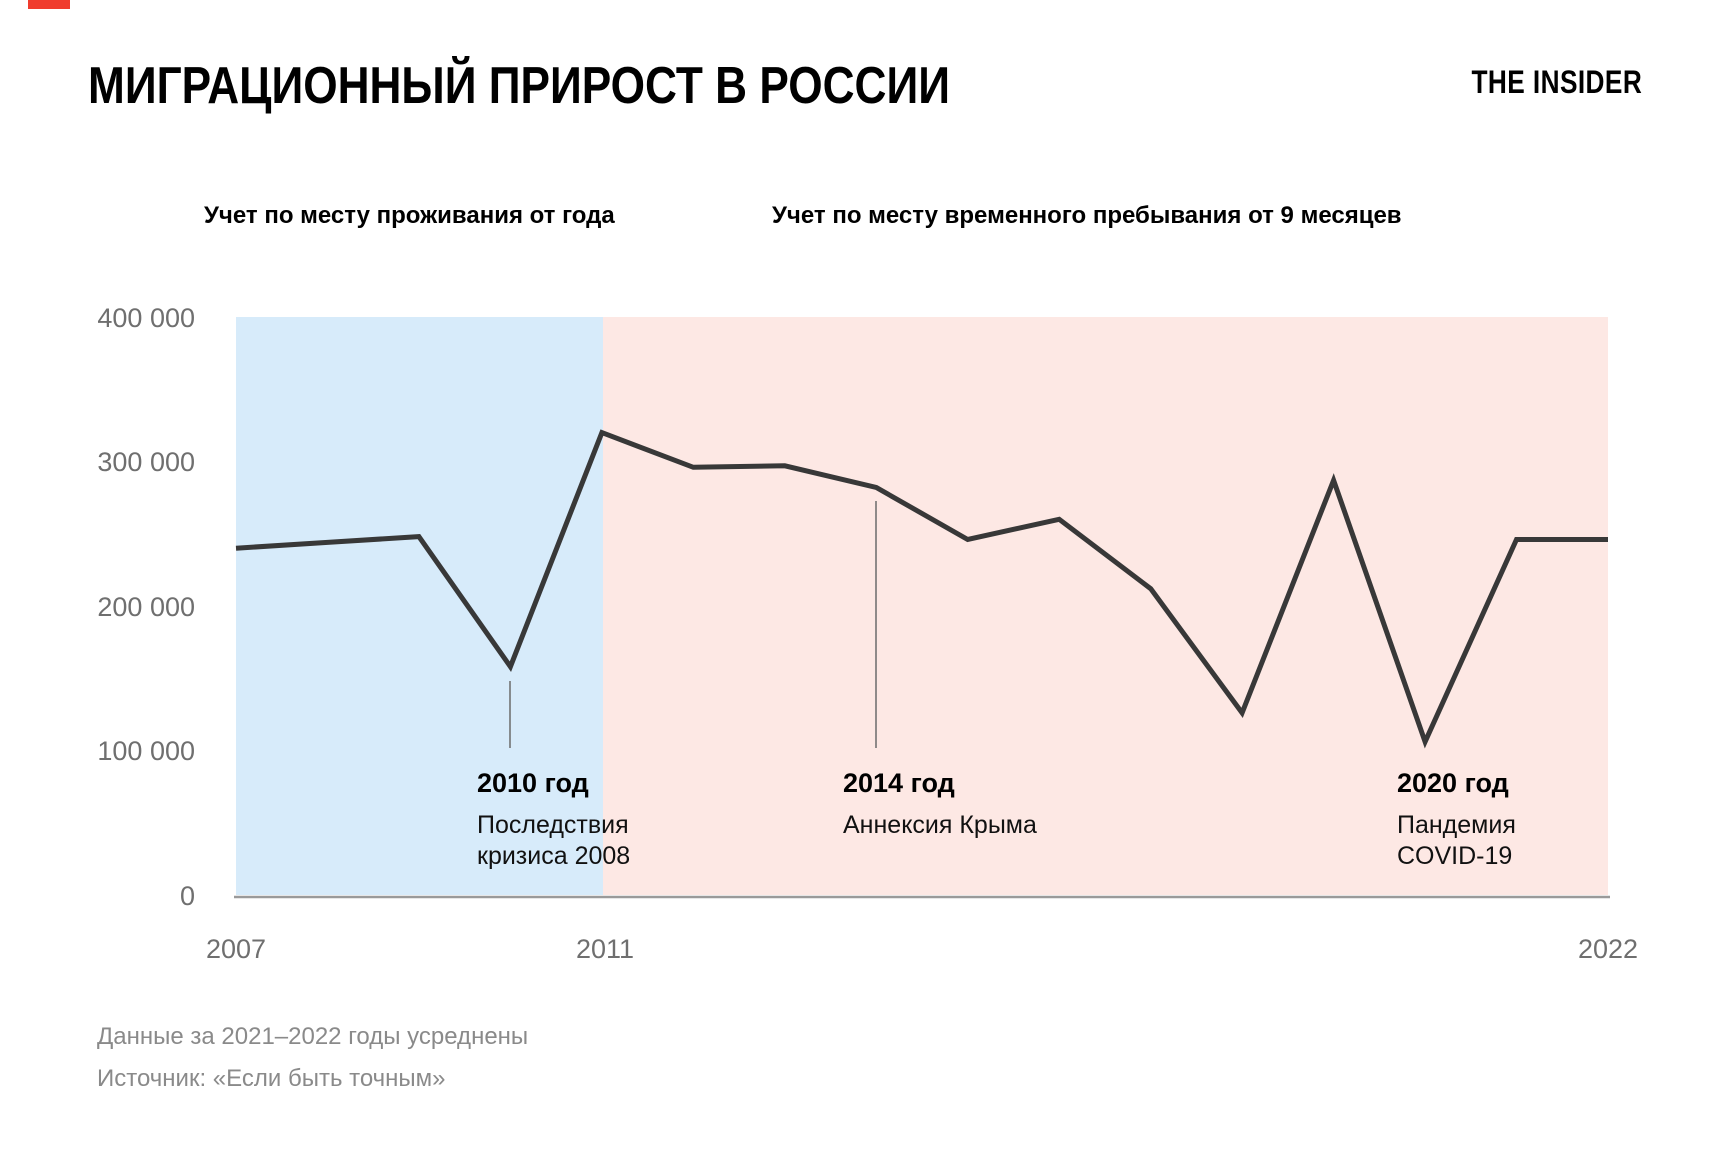 The height and width of the screenshot is (1155, 1732). Describe the element at coordinates (553, 825) in the screenshot. I see `annotation-2010-text-line: Последствия` at that location.